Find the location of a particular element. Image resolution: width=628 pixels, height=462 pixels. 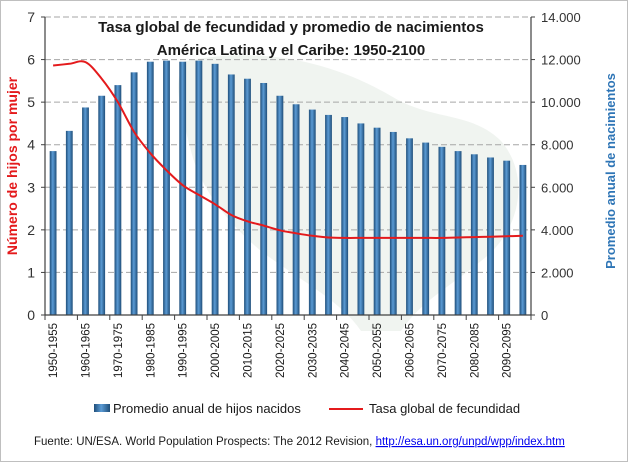

x-tick-label: 1950-1955 is located at coordinates (54, 350).